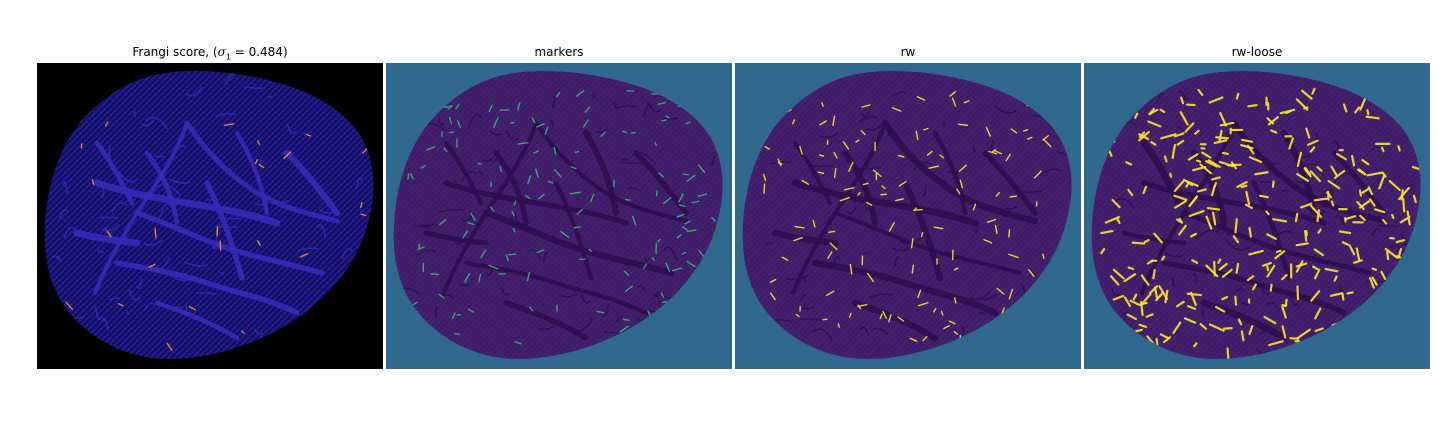 The image size is (1440, 432). What do you see at coordinates (210, 53) in the screenshot?
I see `panel-title-frangi: Frangi score, (σ1 = 0.484)` at bounding box center [210, 53].